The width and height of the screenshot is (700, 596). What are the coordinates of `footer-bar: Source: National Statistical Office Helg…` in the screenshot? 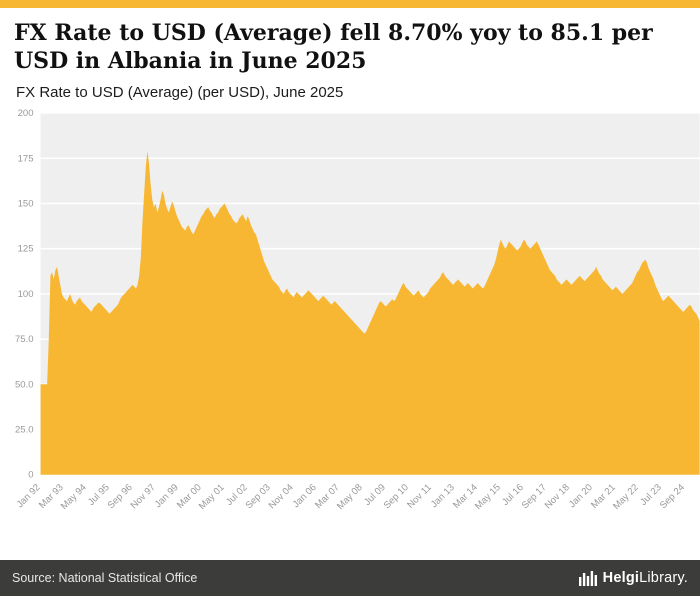 It's located at (350, 578).